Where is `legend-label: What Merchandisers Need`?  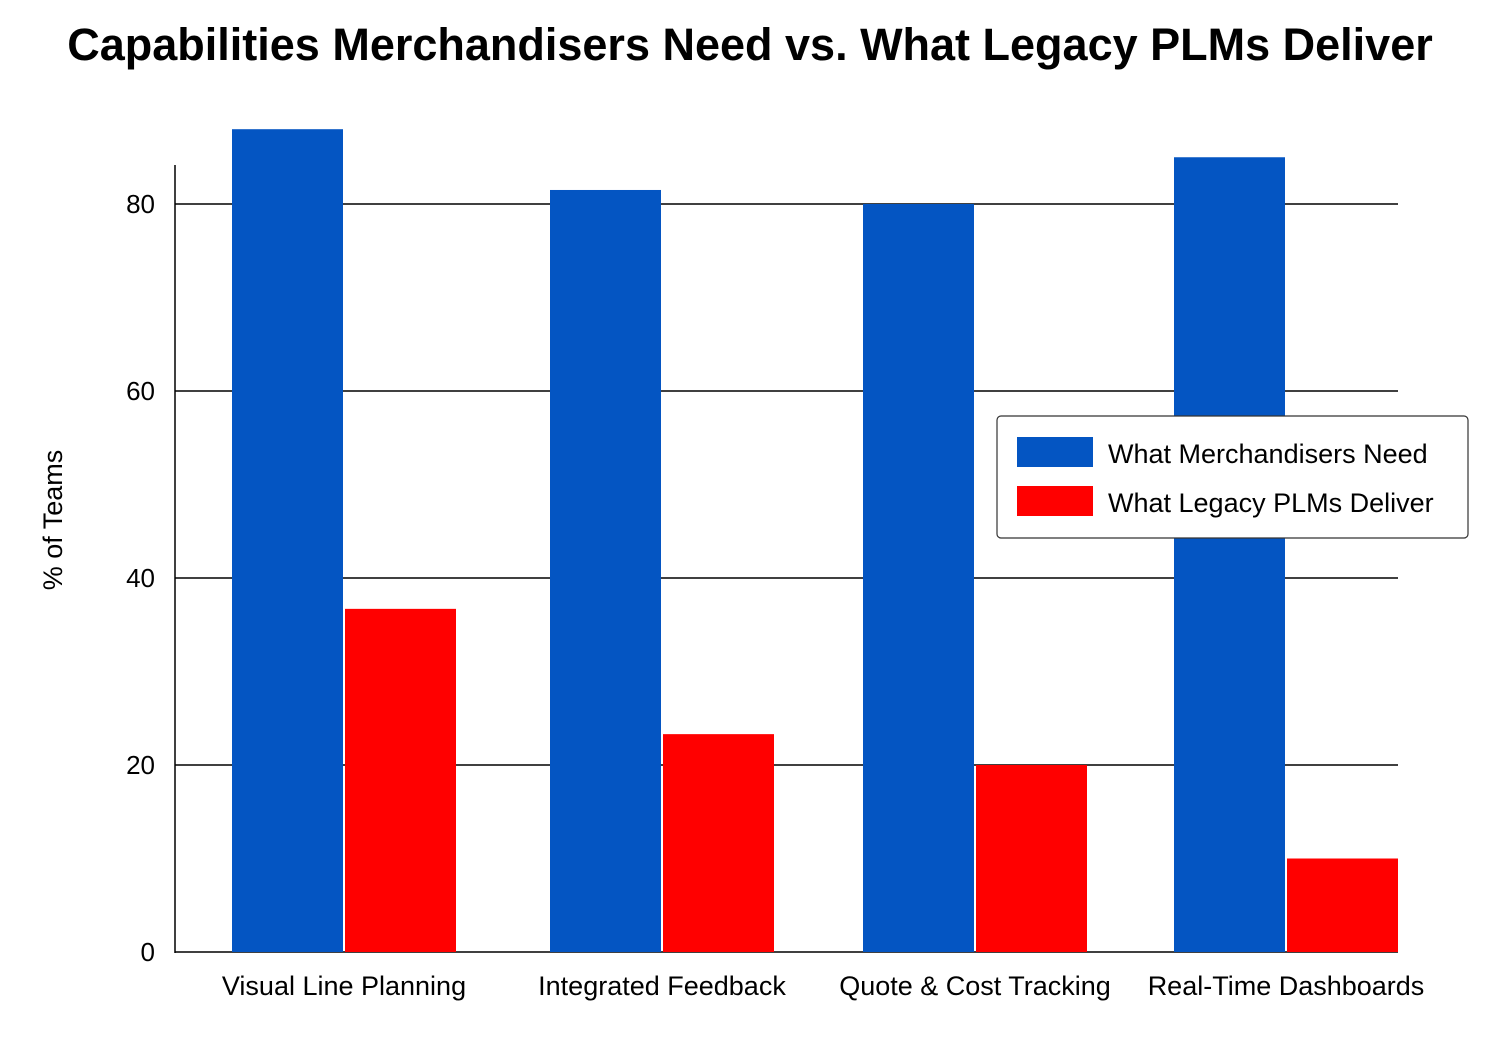 legend-label: What Merchandisers Need is located at coordinates (1268, 454).